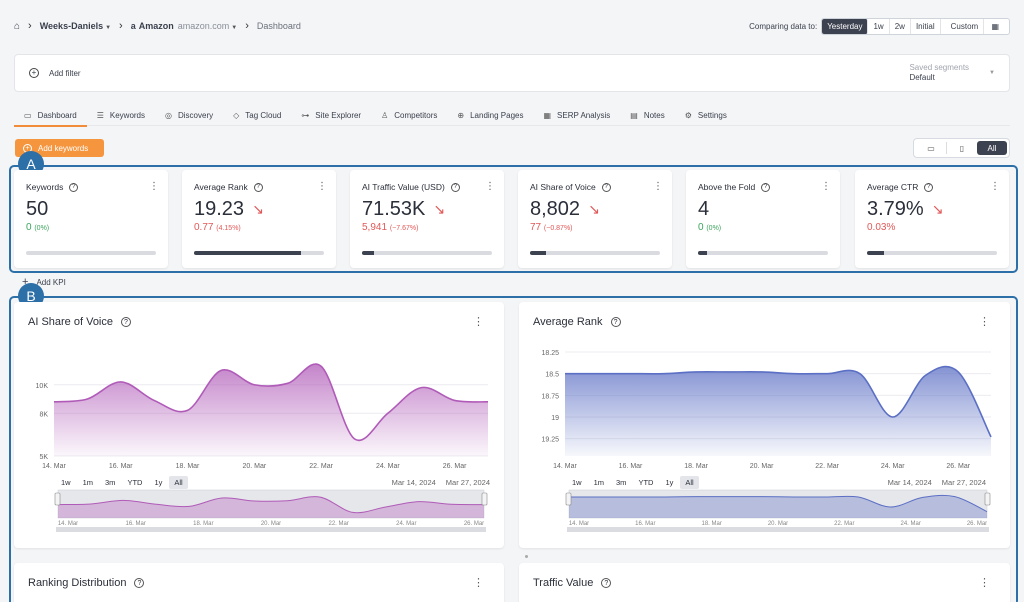 The image size is (1024, 602). What do you see at coordinates (189, 116) in the screenshot?
I see `tab-discovery: ◎ Discovery` at bounding box center [189, 116].